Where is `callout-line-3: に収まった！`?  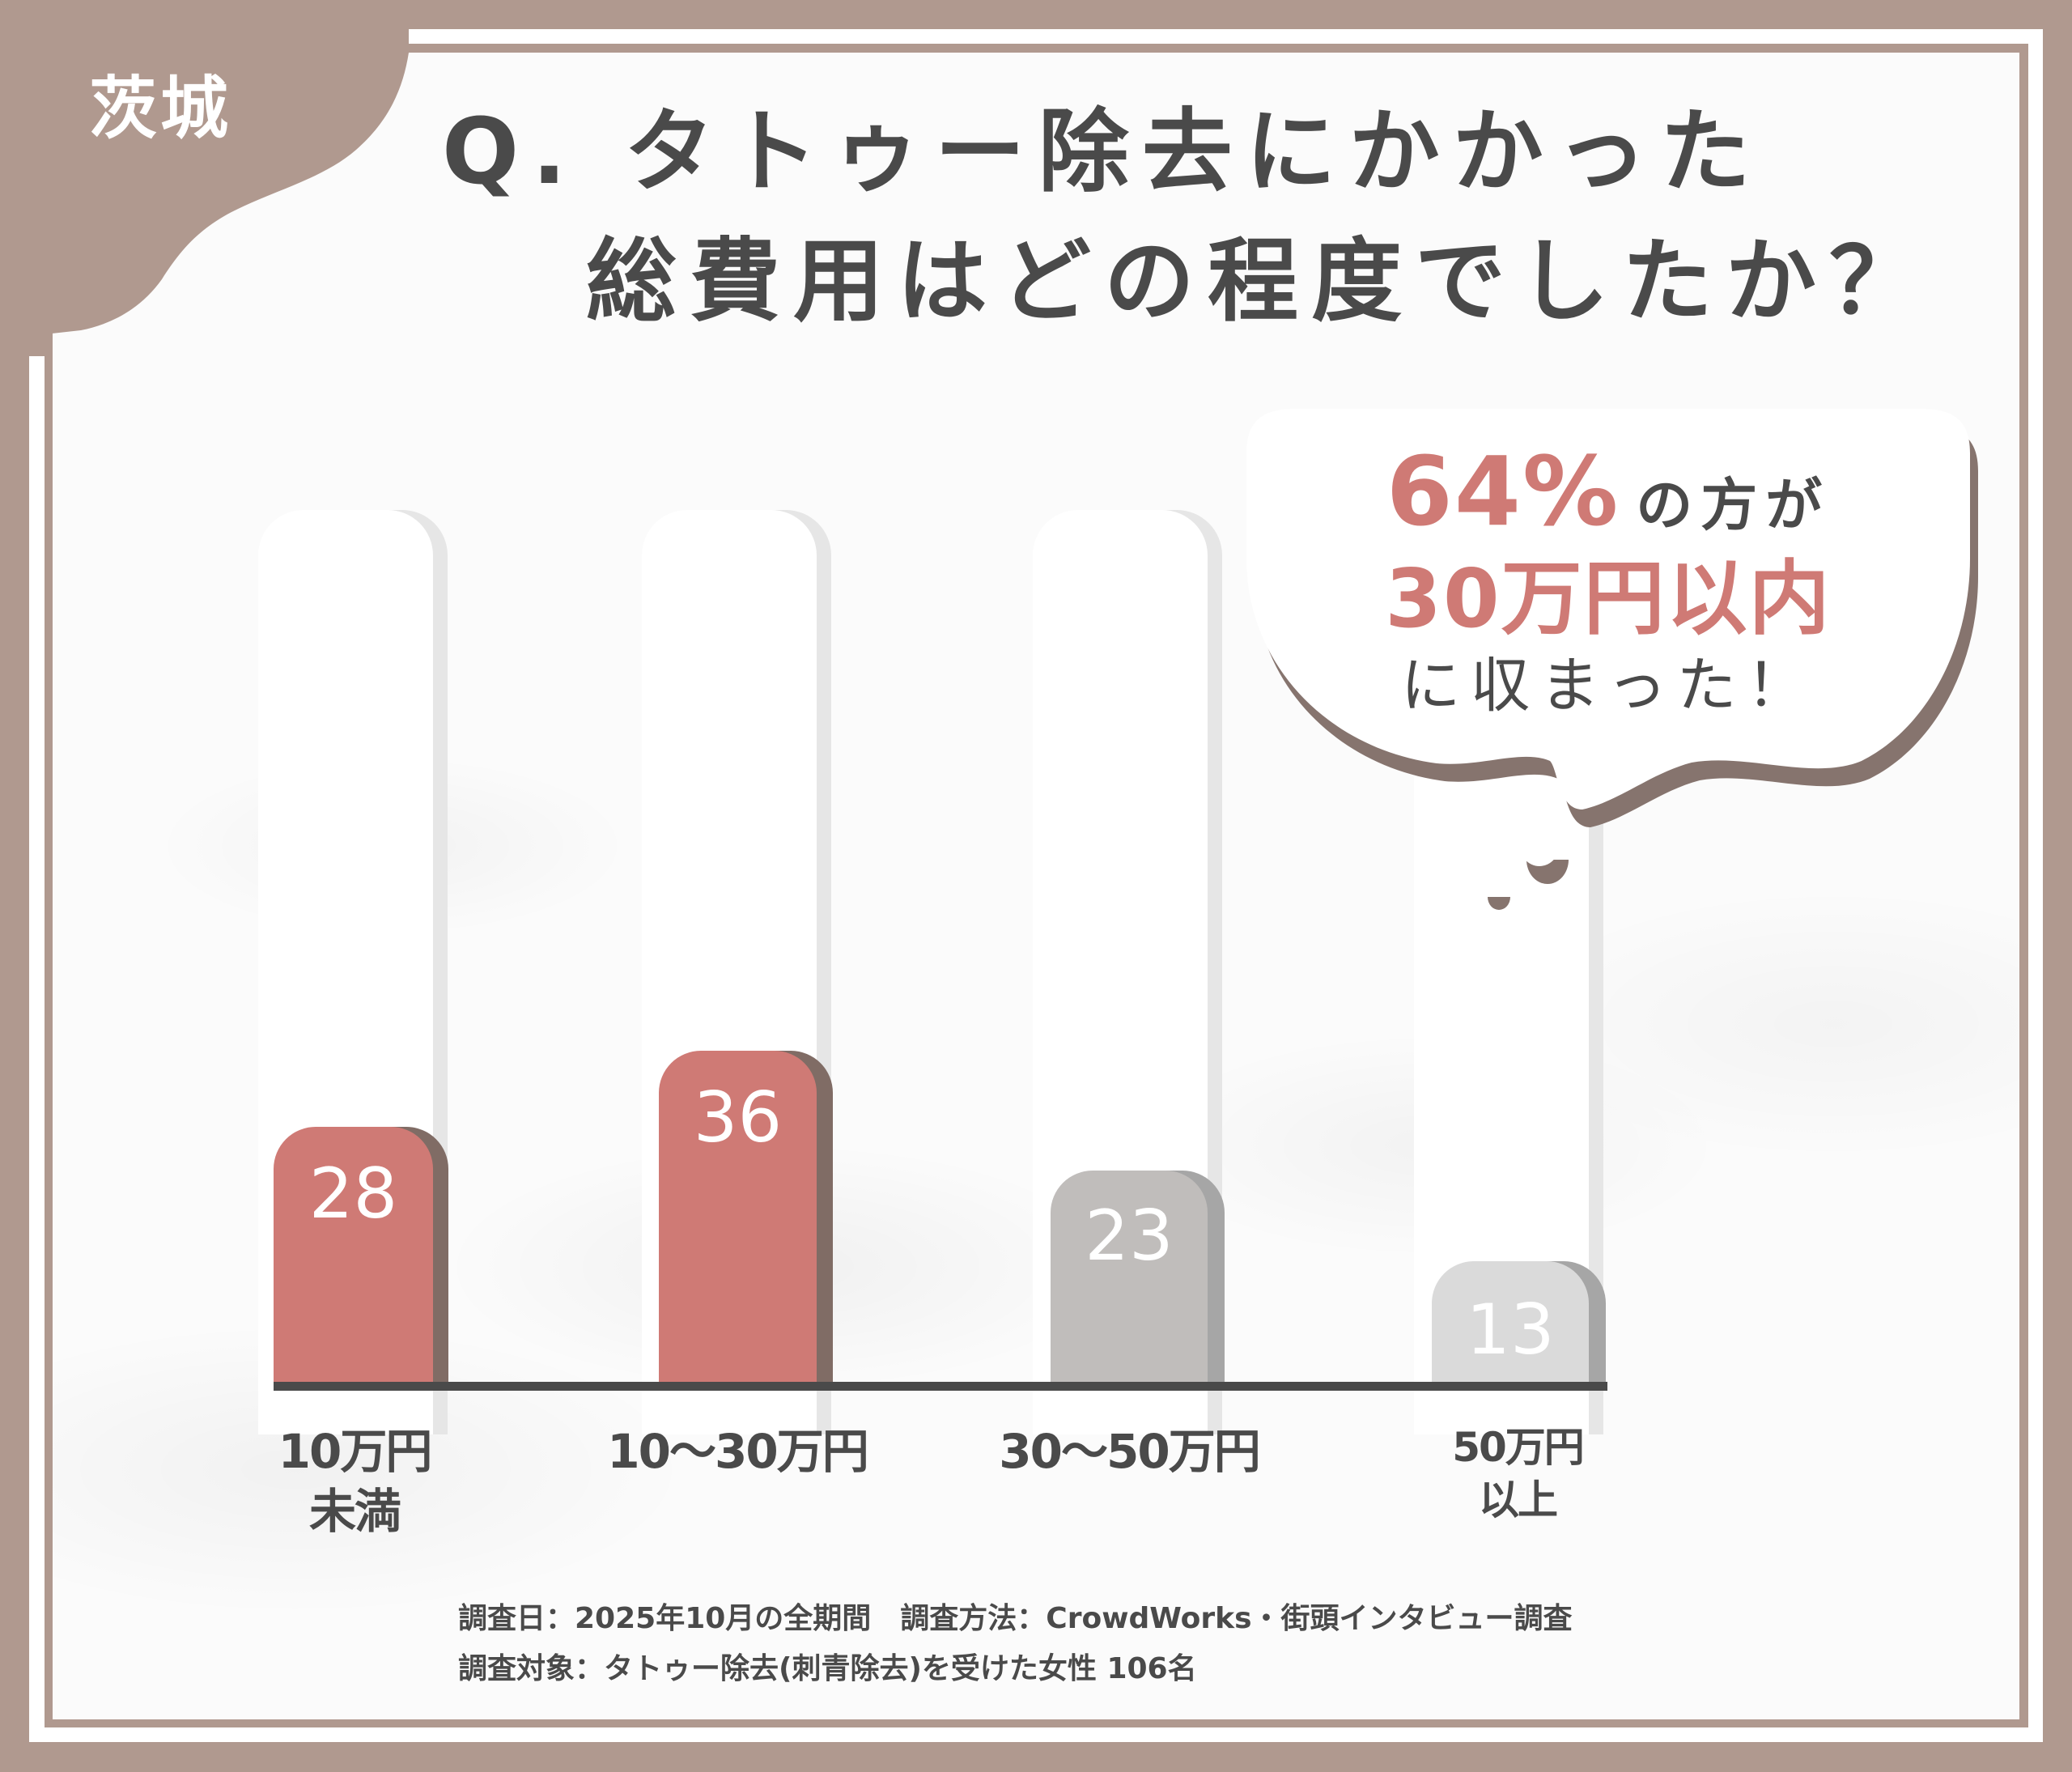 callout-line-3: に収まった！ is located at coordinates (1608, 686).